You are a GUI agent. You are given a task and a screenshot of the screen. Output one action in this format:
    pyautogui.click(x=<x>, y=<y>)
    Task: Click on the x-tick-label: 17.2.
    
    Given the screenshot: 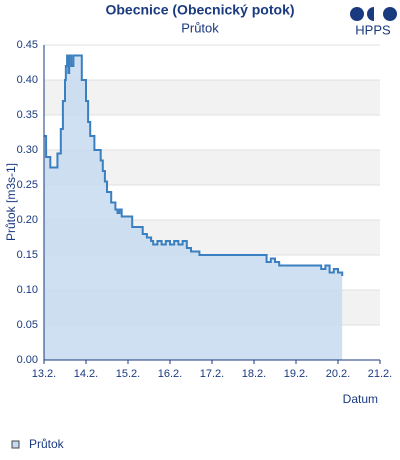 What is the action you would take?
    pyautogui.click(x=212, y=374)
    